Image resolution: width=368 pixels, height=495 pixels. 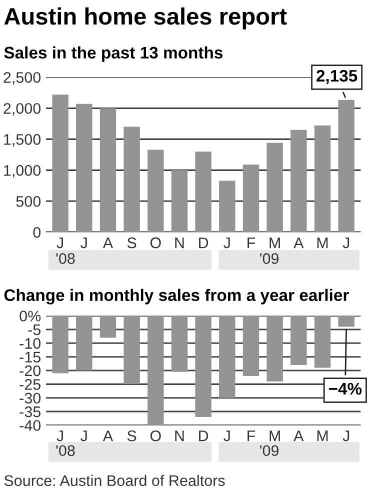 What do you see at coordinates (176, 296) in the screenshot?
I see `chart-title: Change in monthly sales from a year earlier` at bounding box center [176, 296].